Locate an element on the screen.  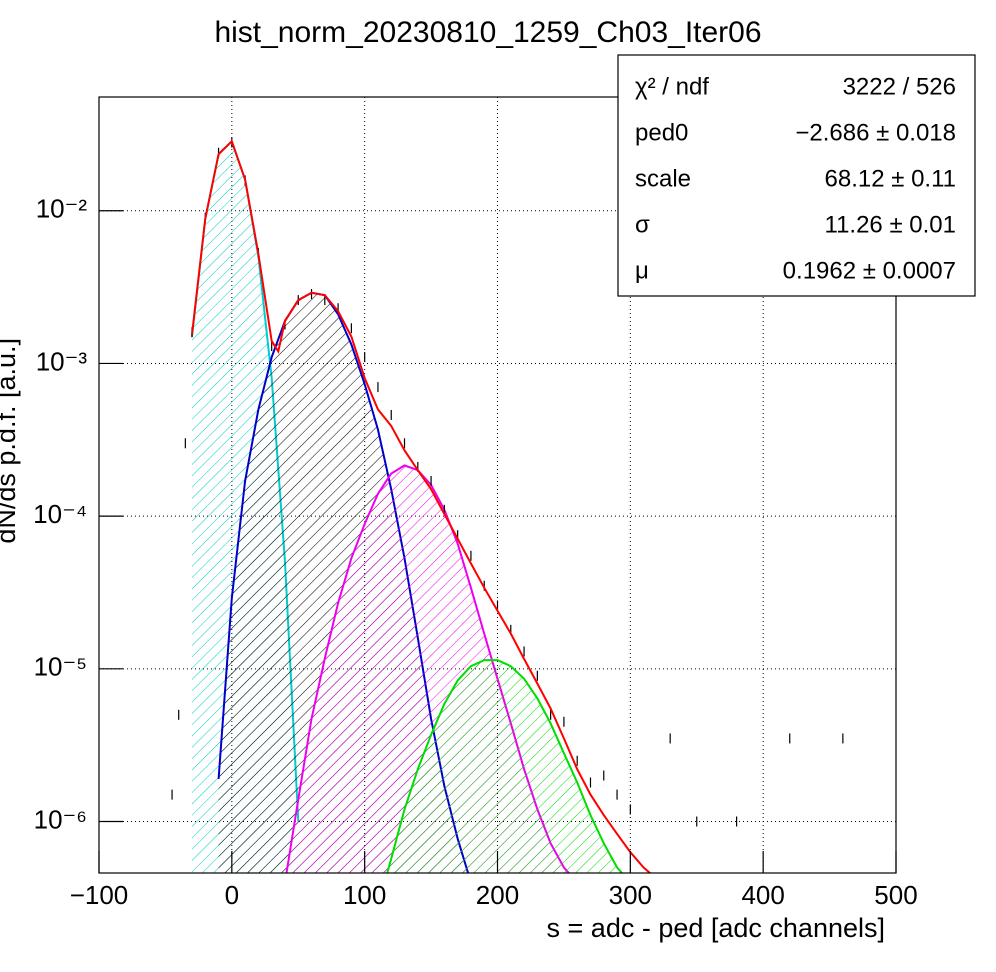
y-tick-label: 10⁻³ is located at coordinates (62, 361).